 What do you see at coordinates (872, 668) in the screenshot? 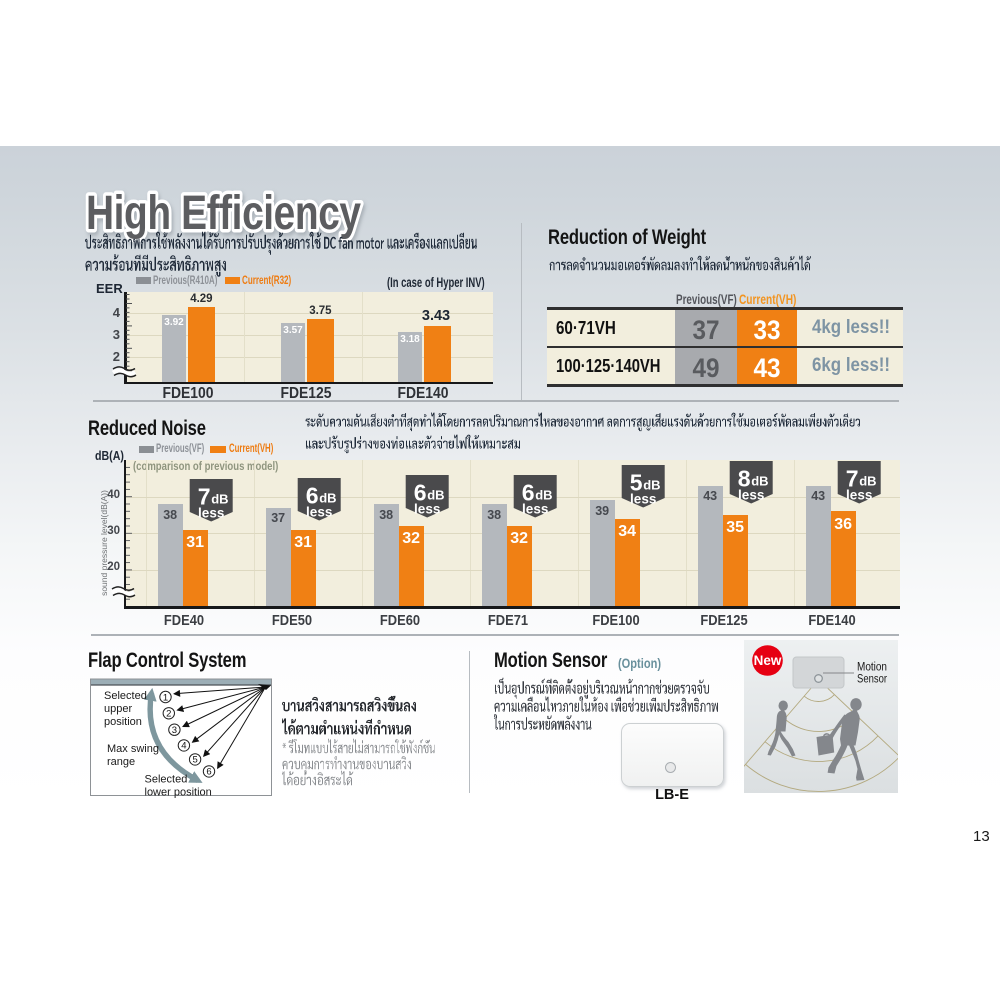
I see `svg-text: Motion` at bounding box center [872, 668].